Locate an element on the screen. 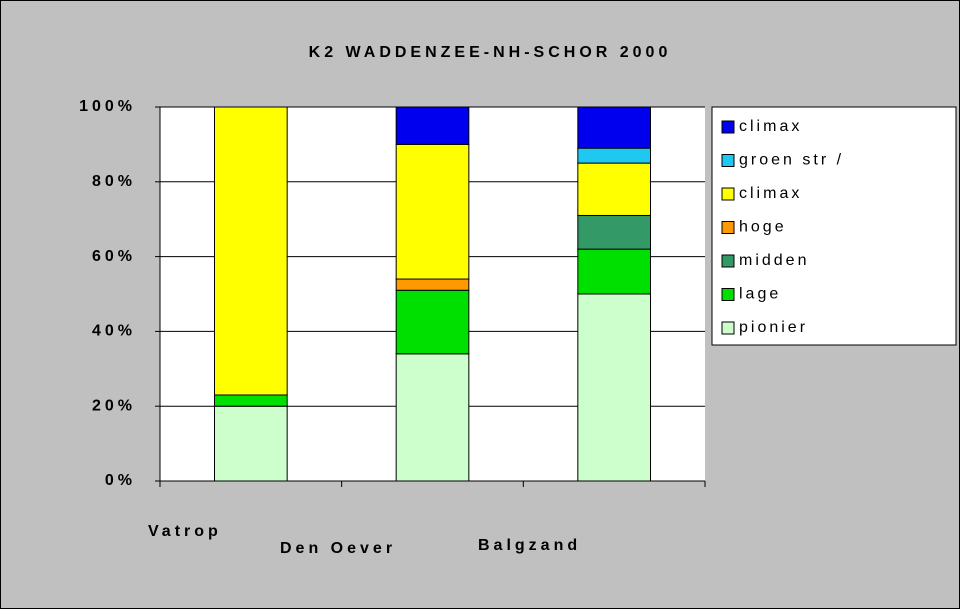 This screenshot has width=960, height=609. legend-label: hoge is located at coordinates (763, 227).